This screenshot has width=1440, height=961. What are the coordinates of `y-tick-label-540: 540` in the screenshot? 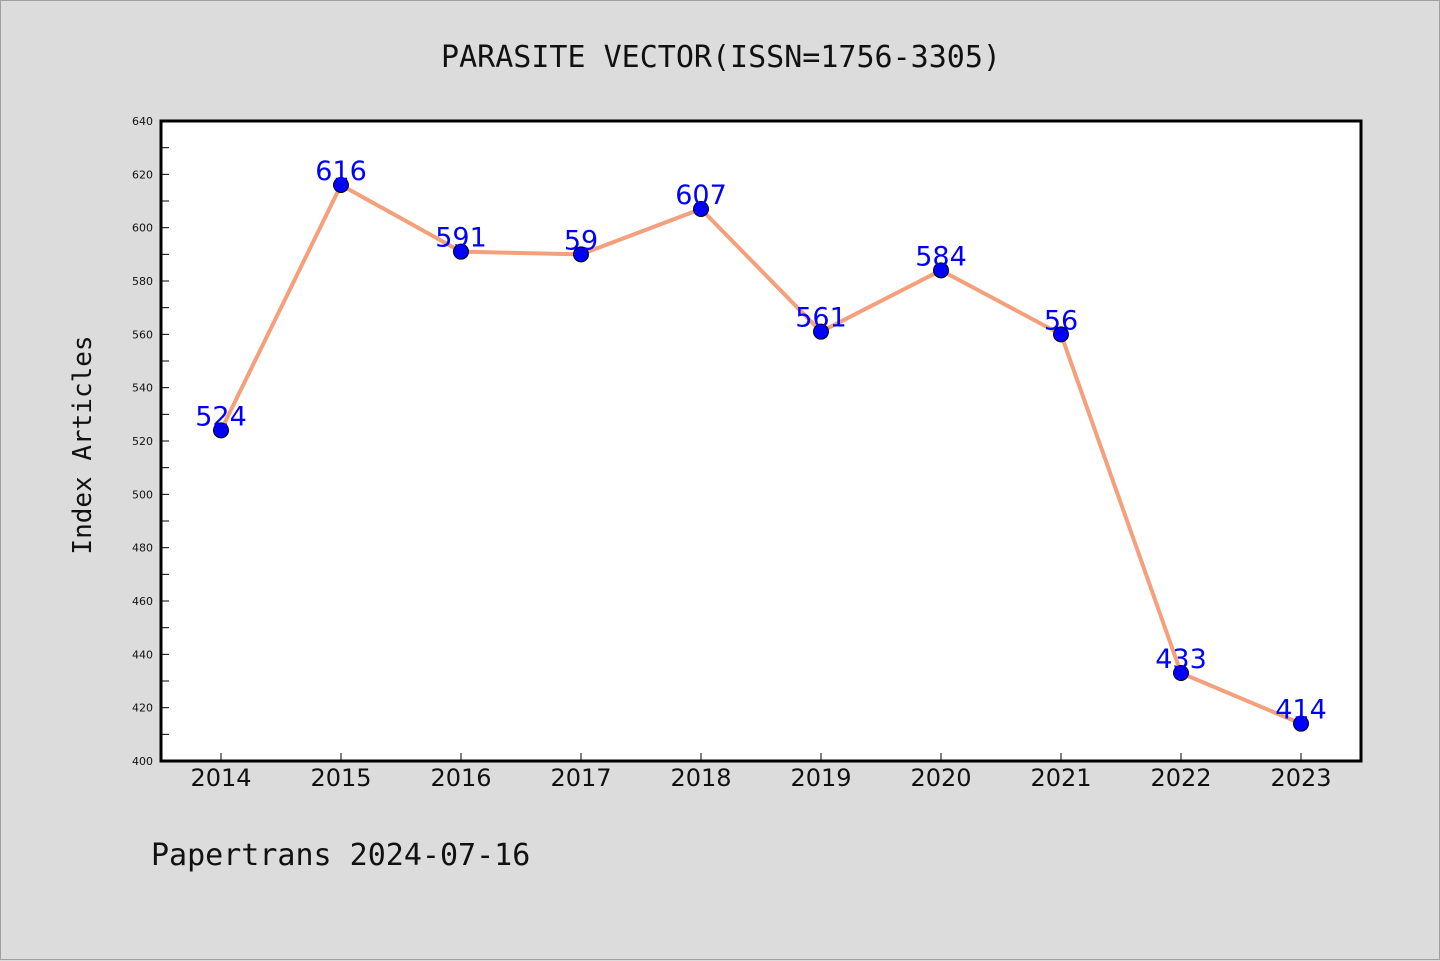 It's located at (142, 388).